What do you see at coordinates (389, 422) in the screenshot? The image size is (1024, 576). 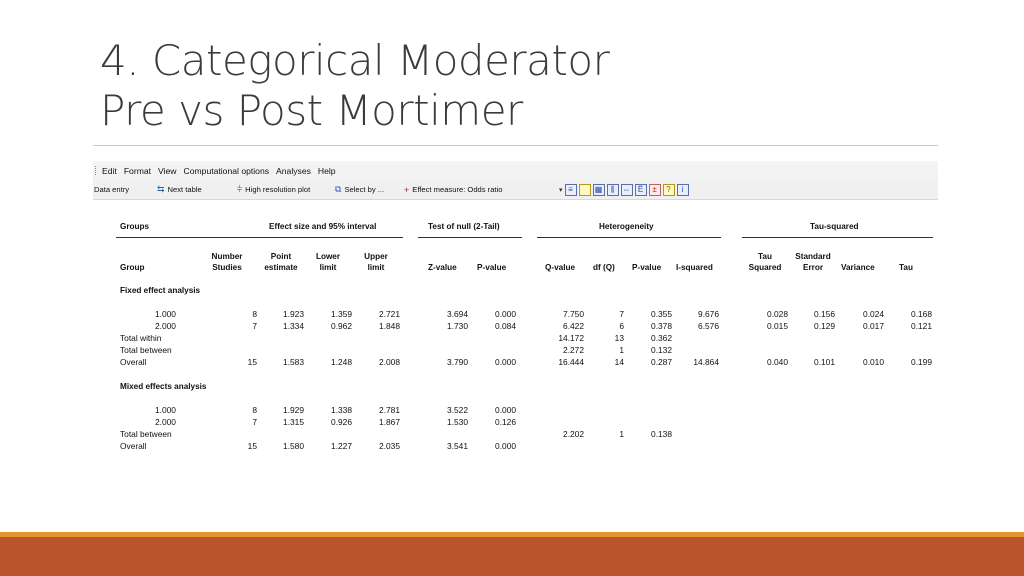 I see `cell-up: 1.867` at bounding box center [389, 422].